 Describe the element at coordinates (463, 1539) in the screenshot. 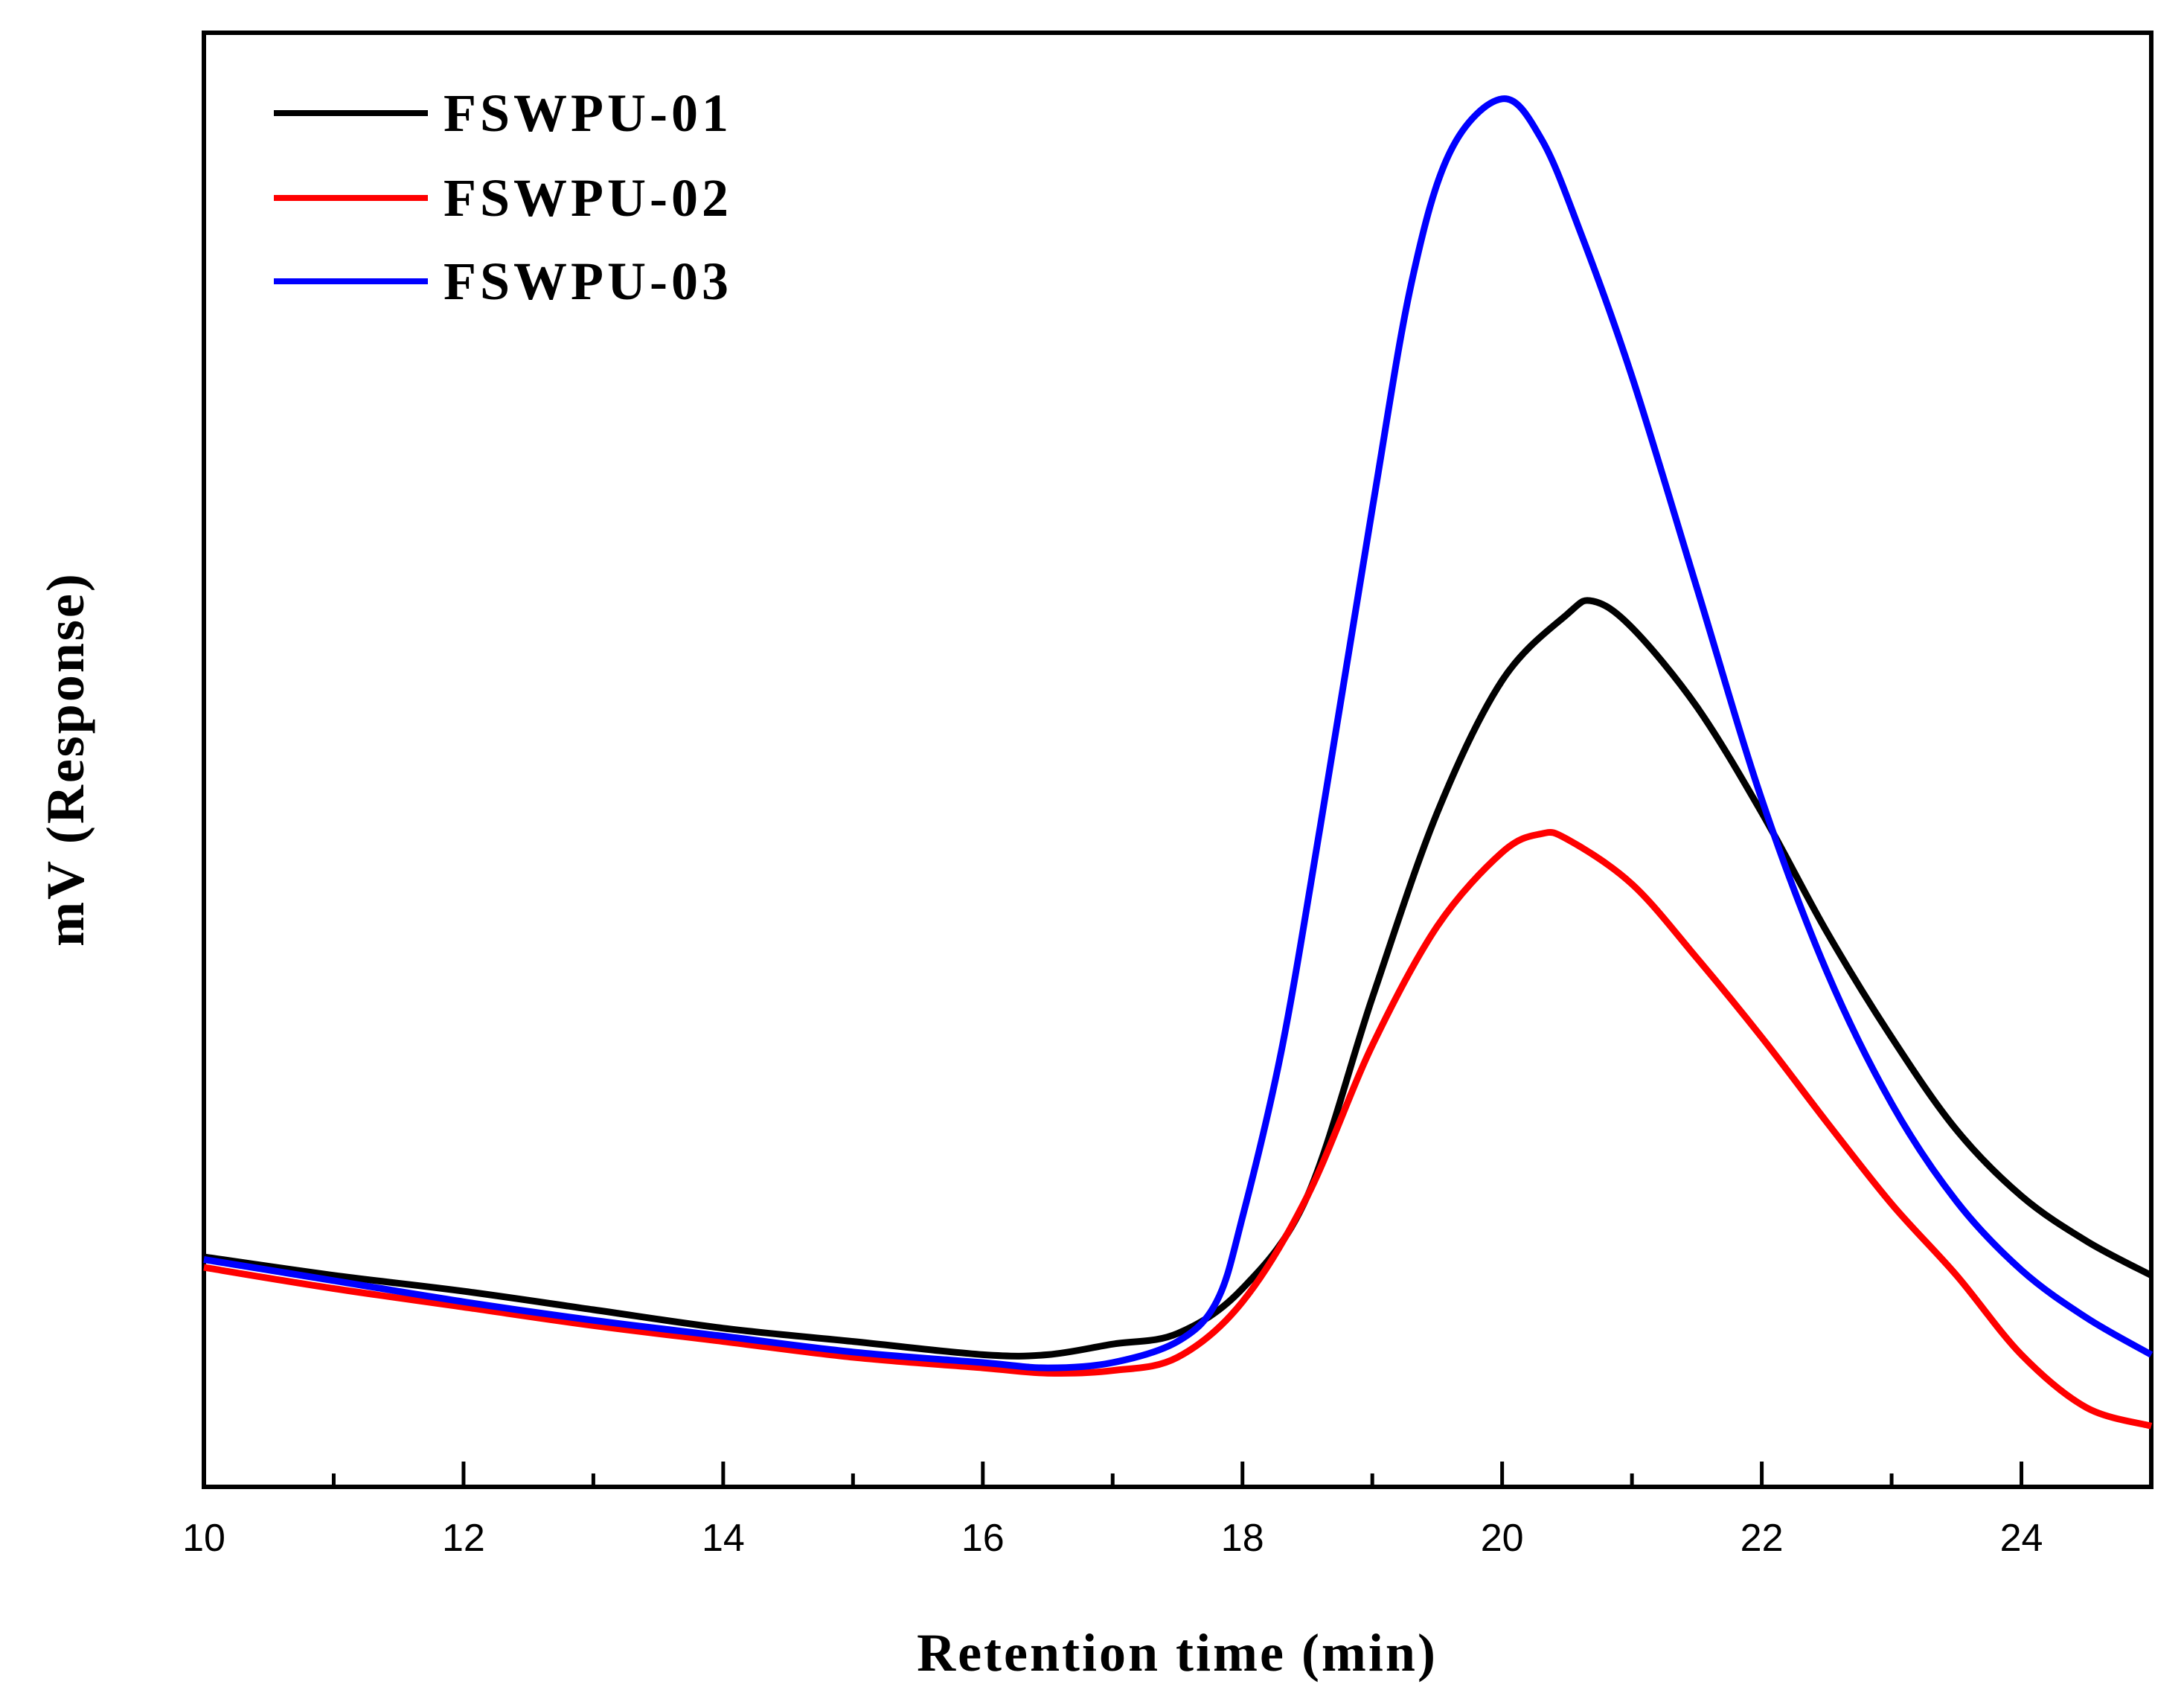

I see `x-tick-label: 12` at that location.